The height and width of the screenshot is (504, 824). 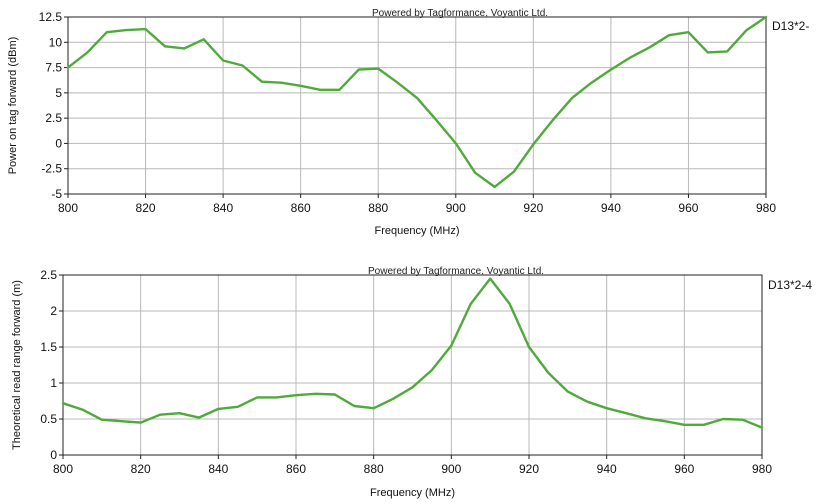 What do you see at coordinates (53, 383) in the screenshot?
I see `y-tick-label: 1` at bounding box center [53, 383].